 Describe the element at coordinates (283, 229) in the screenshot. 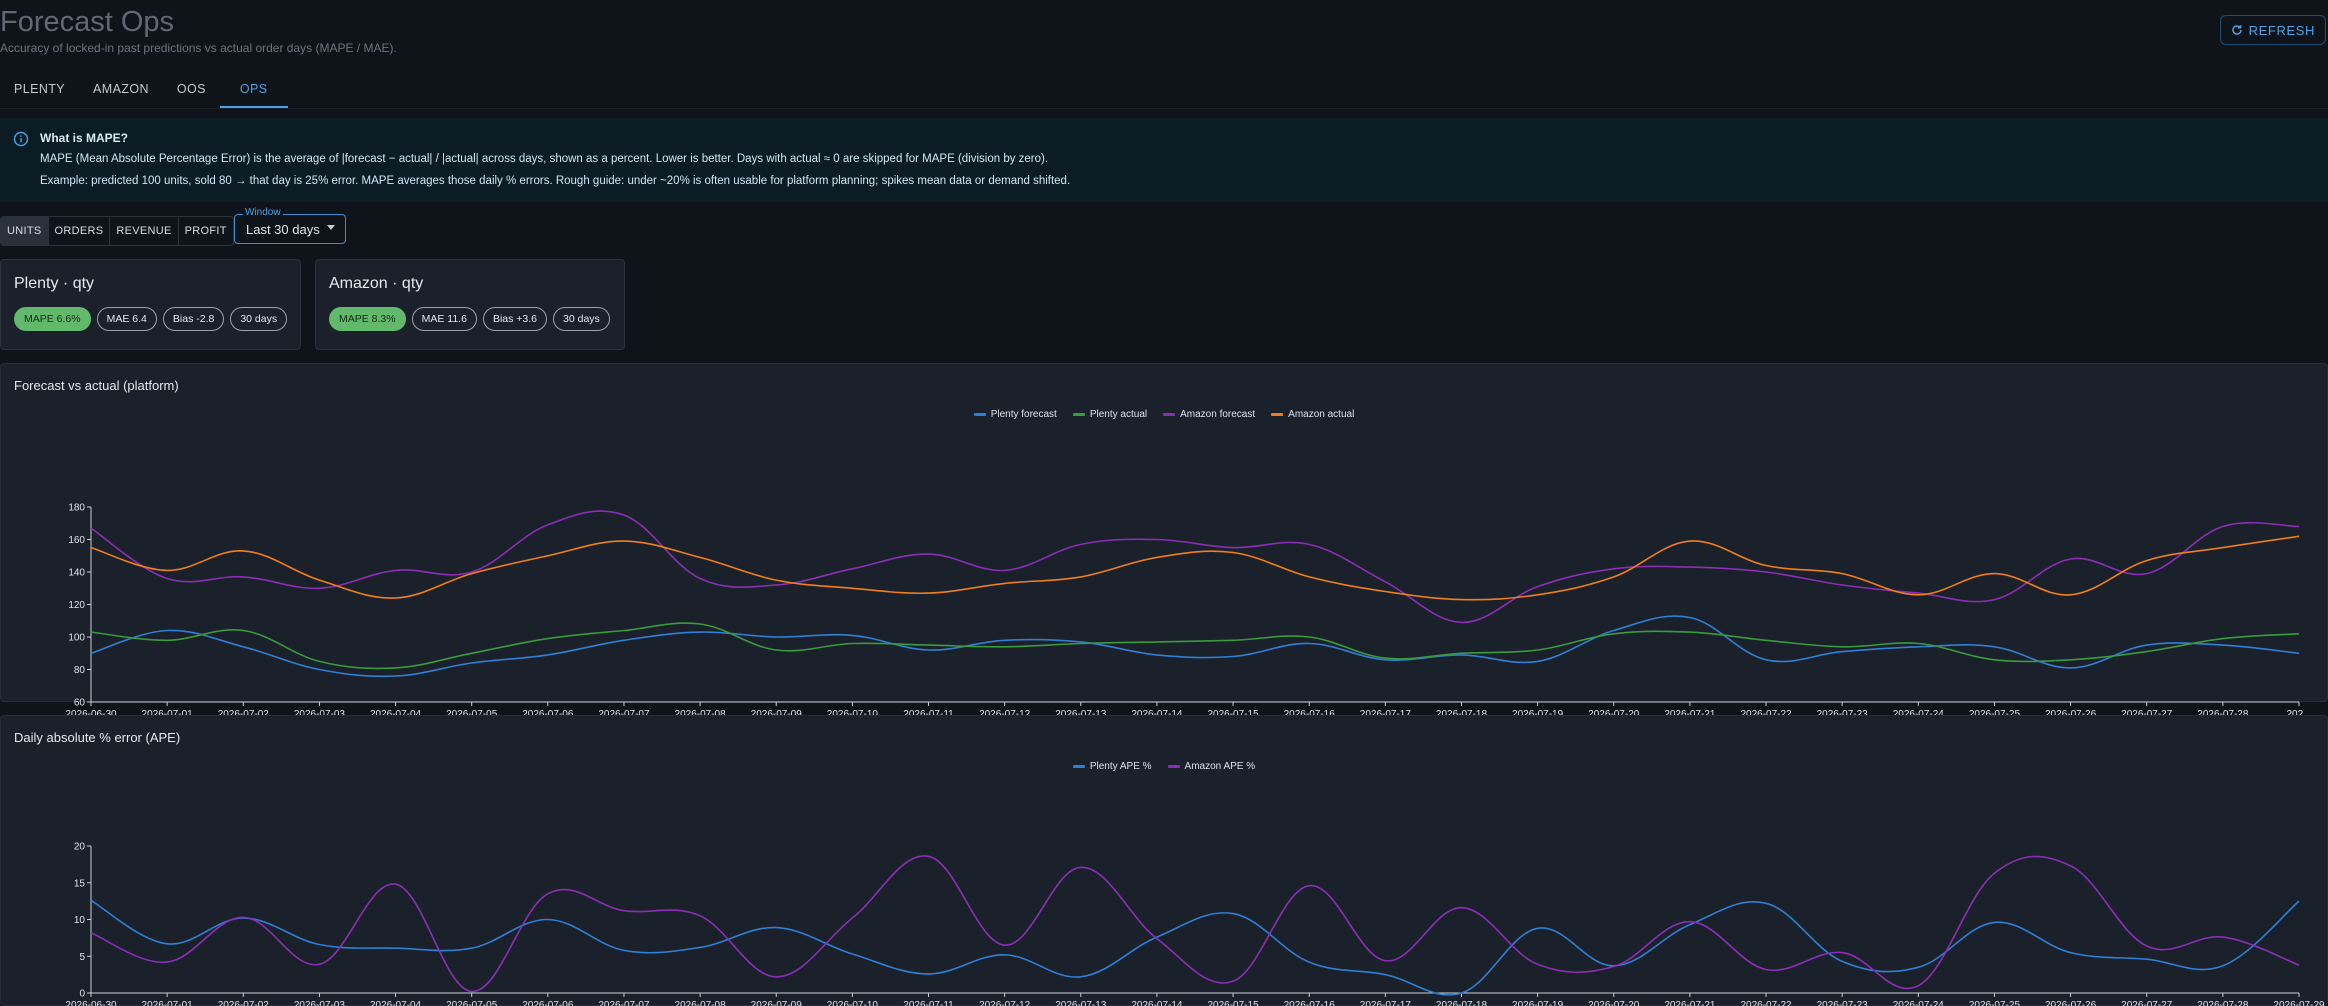

I see `window-value: Last 30 days` at that location.